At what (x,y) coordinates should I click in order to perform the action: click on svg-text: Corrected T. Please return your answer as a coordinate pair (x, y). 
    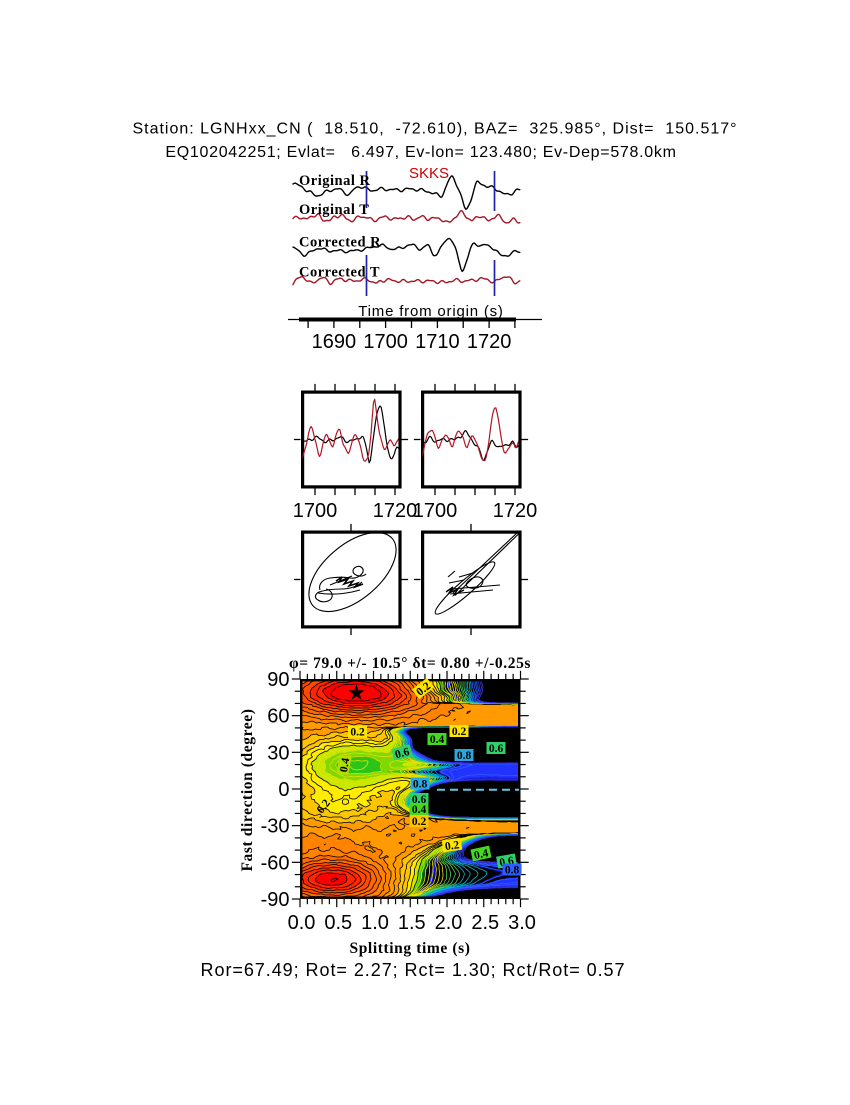
    Looking at the image, I should click on (339, 273).